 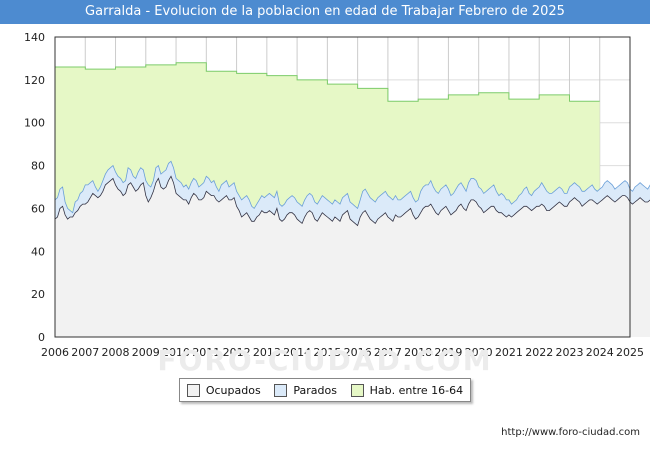 What do you see at coordinates (448, 352) in the screenshot?
I see `x-tick-label: 2019` at bounding box center [448, 352].